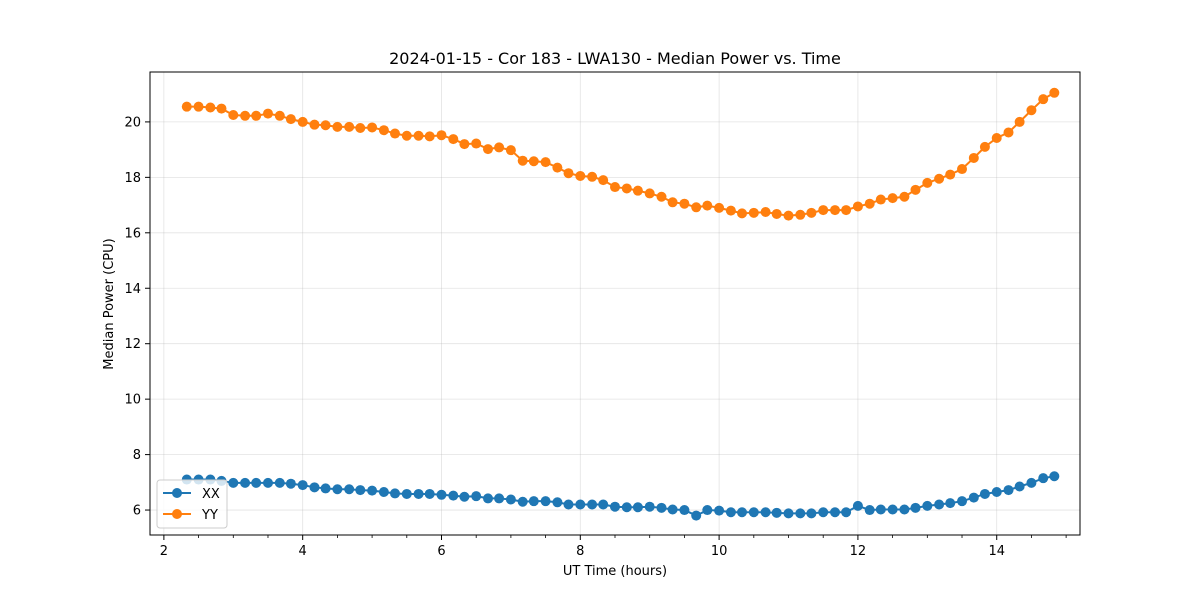 This screenshot has width=1200, height=600. Describe the element at coordinates (620, 496) in the screenshot. I see `series-xx` at that location.